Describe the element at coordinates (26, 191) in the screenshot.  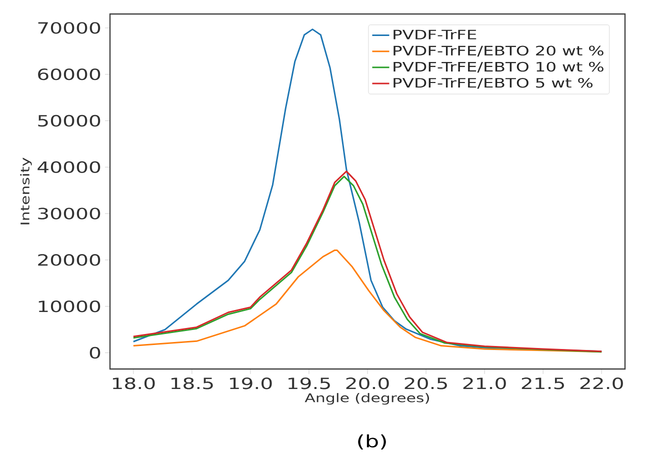
I see `y-axis-title: Intensity` at that location.